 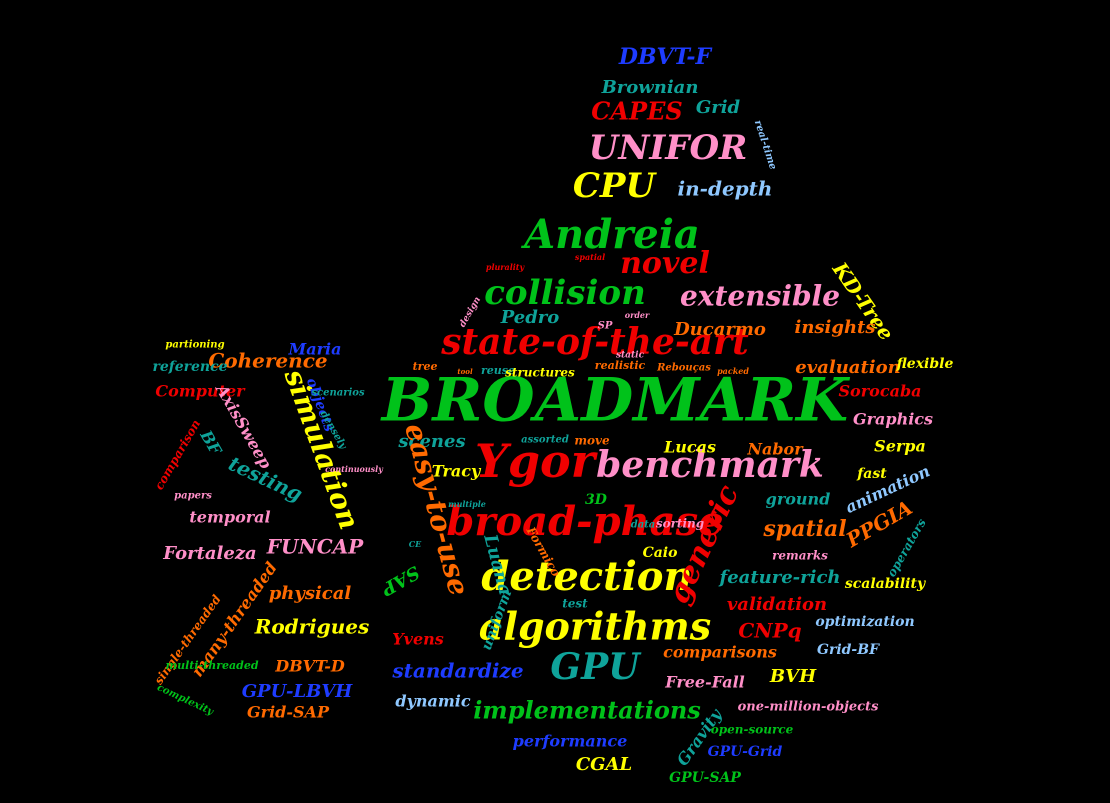 I want to click on cloud-word: Rebouças, so click(x=683, y=368).